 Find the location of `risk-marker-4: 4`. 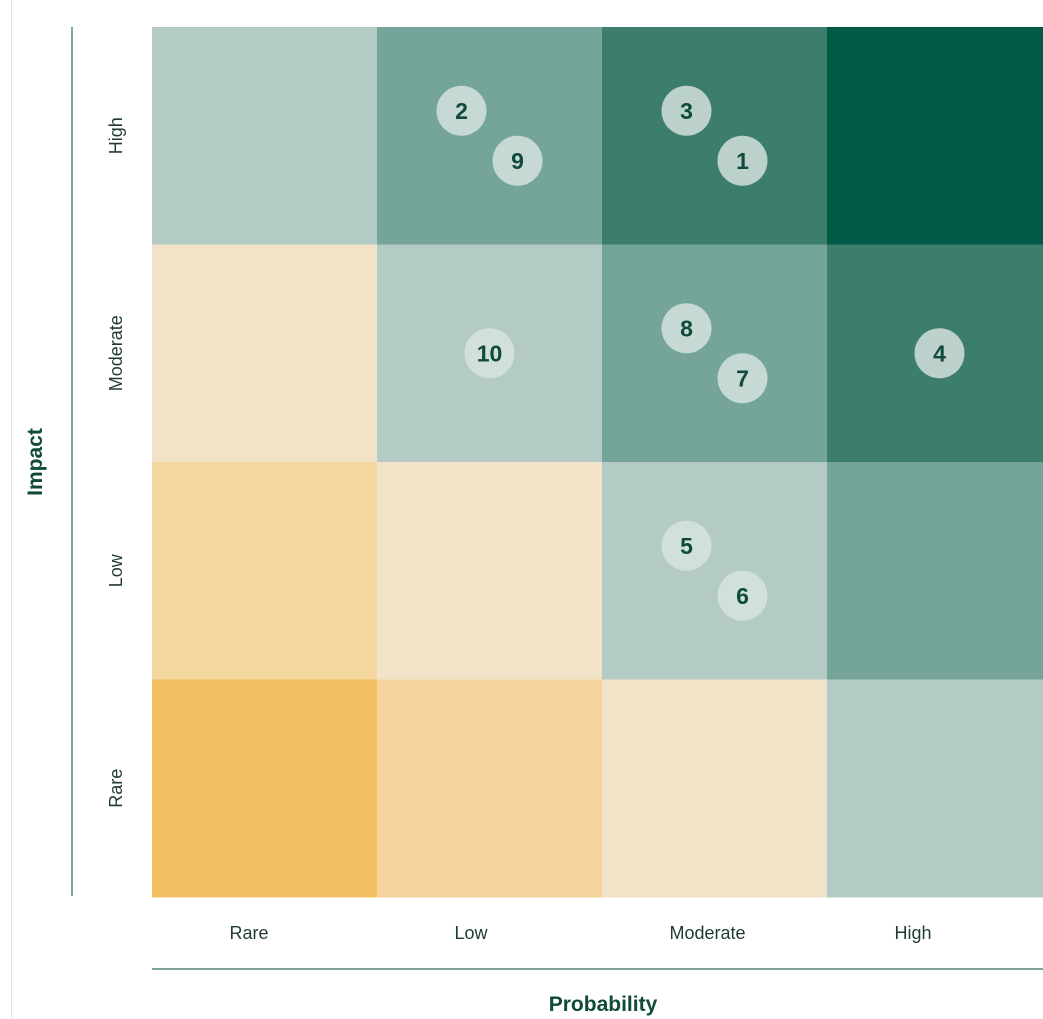

risk-marker-4: 4 is located at coordinates (939, 353).